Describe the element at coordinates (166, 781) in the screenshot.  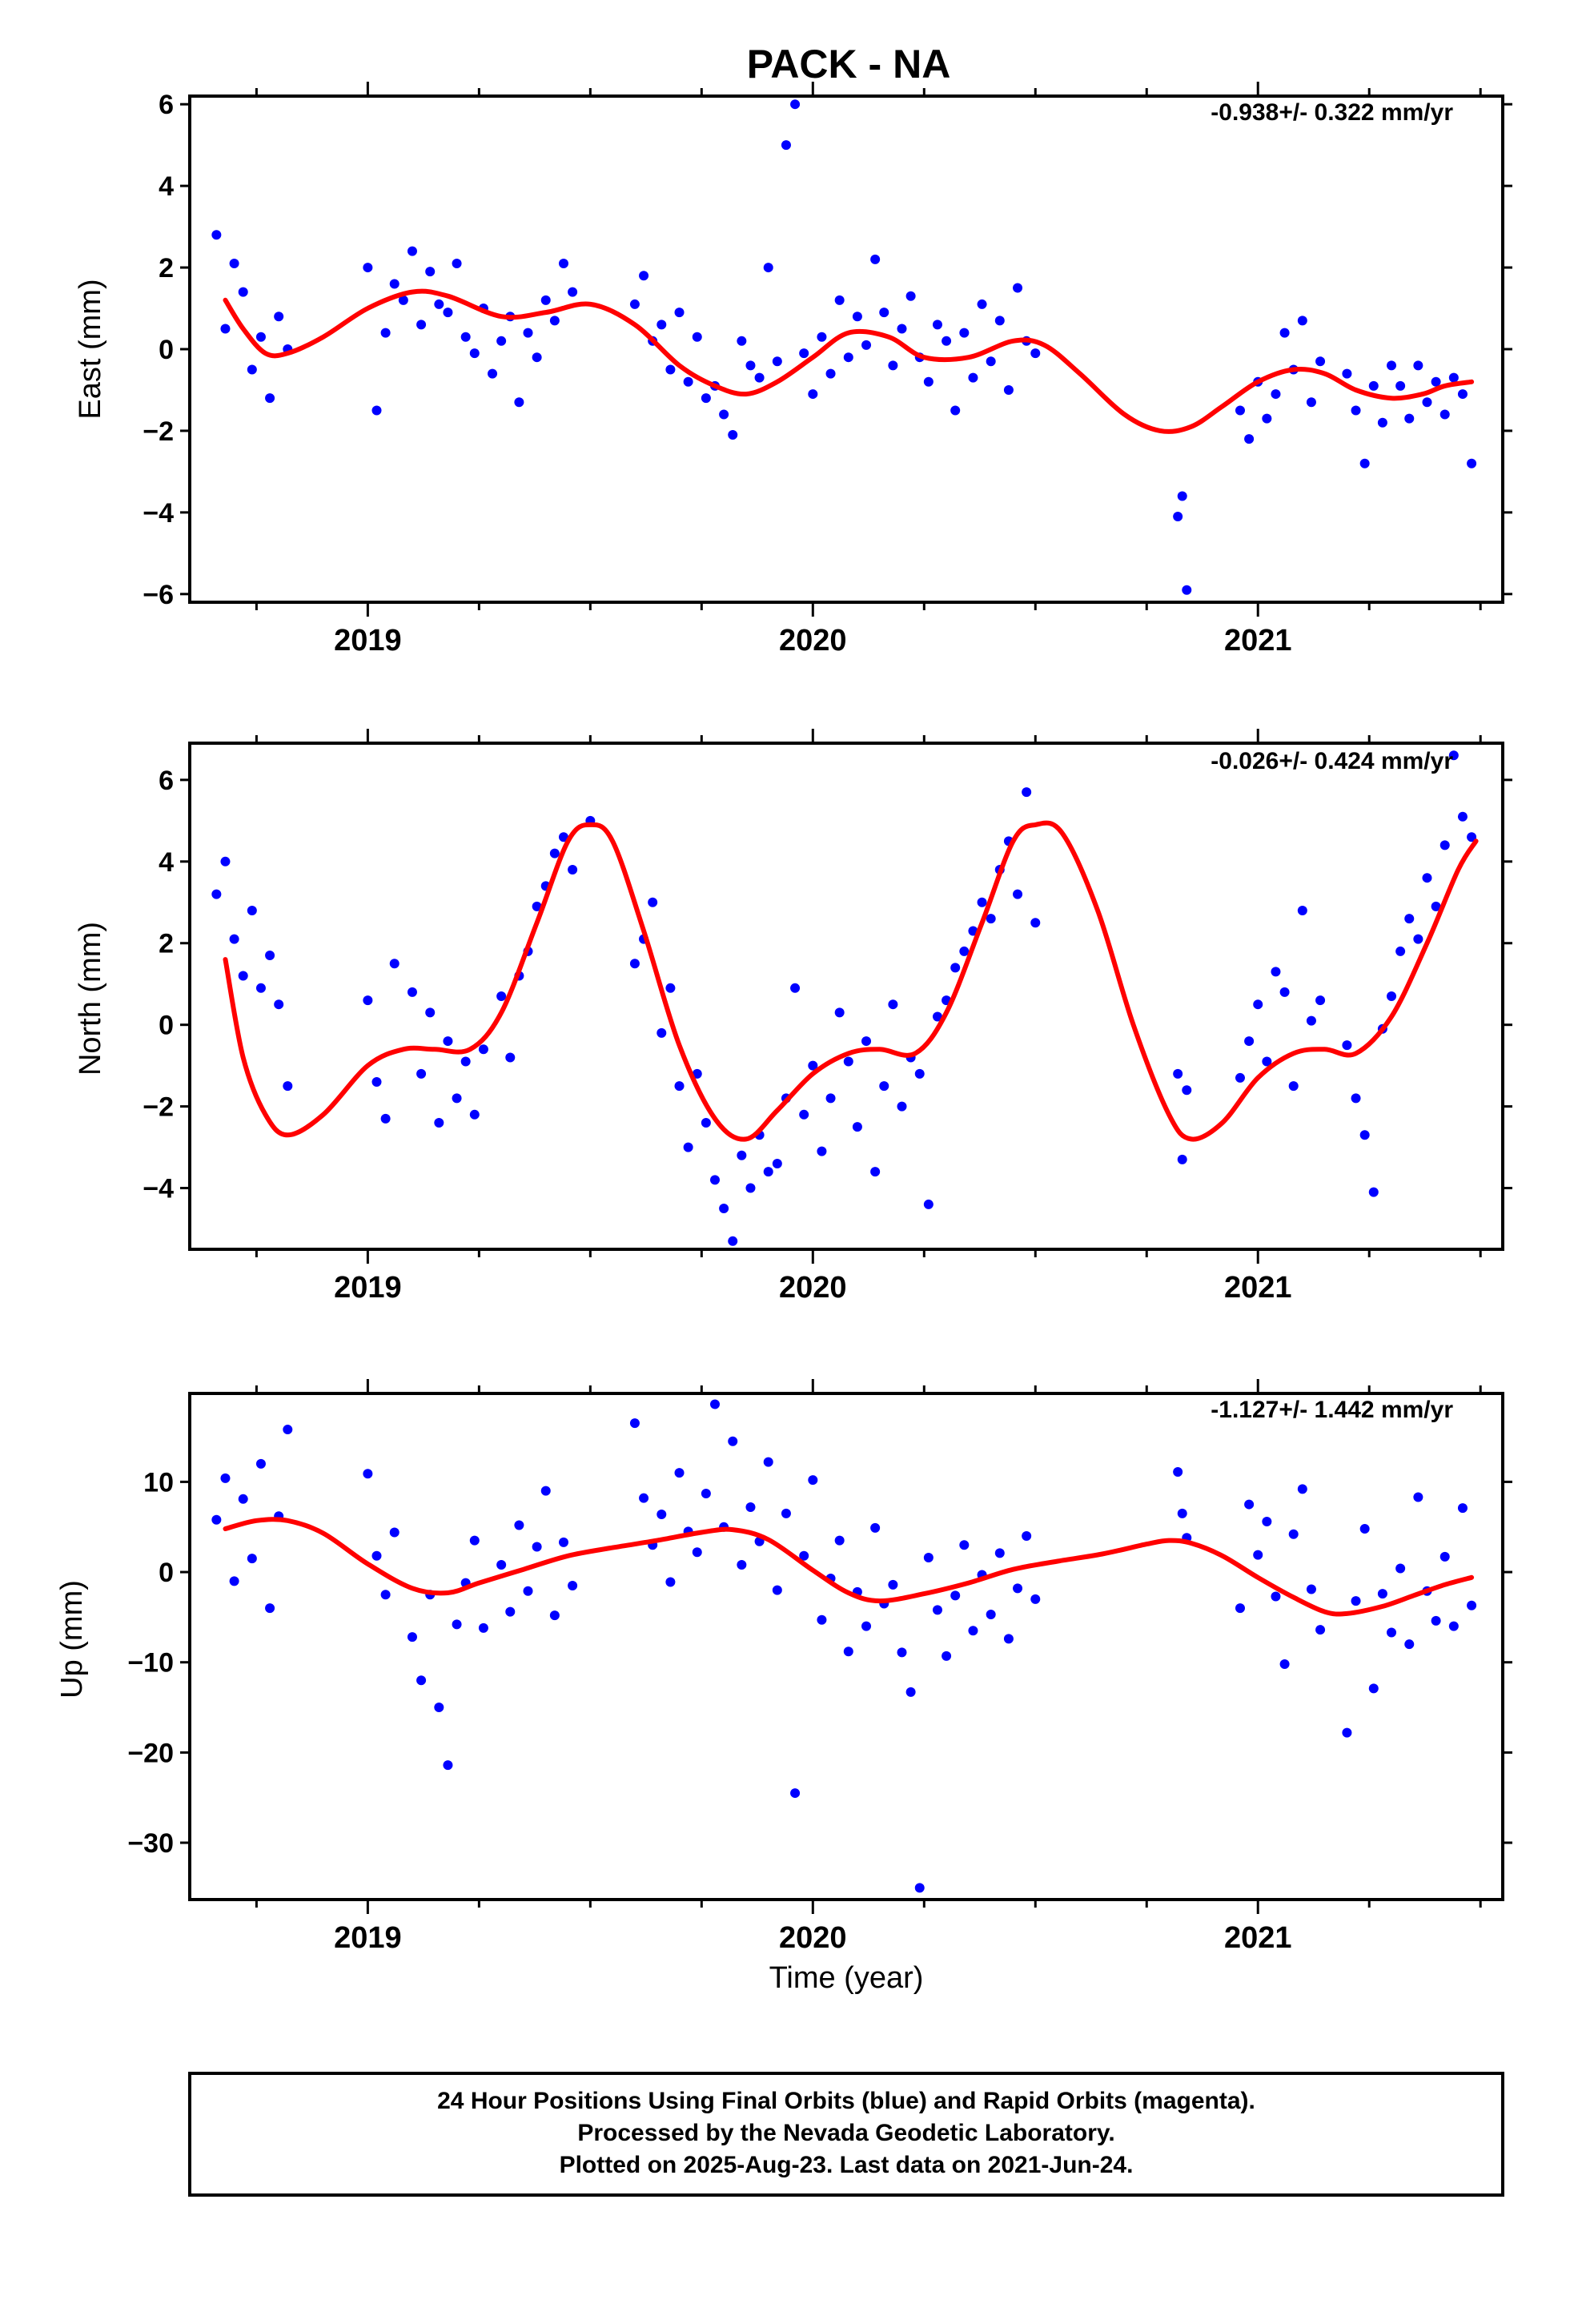
I see `north-ytick-label: 6` at that location.